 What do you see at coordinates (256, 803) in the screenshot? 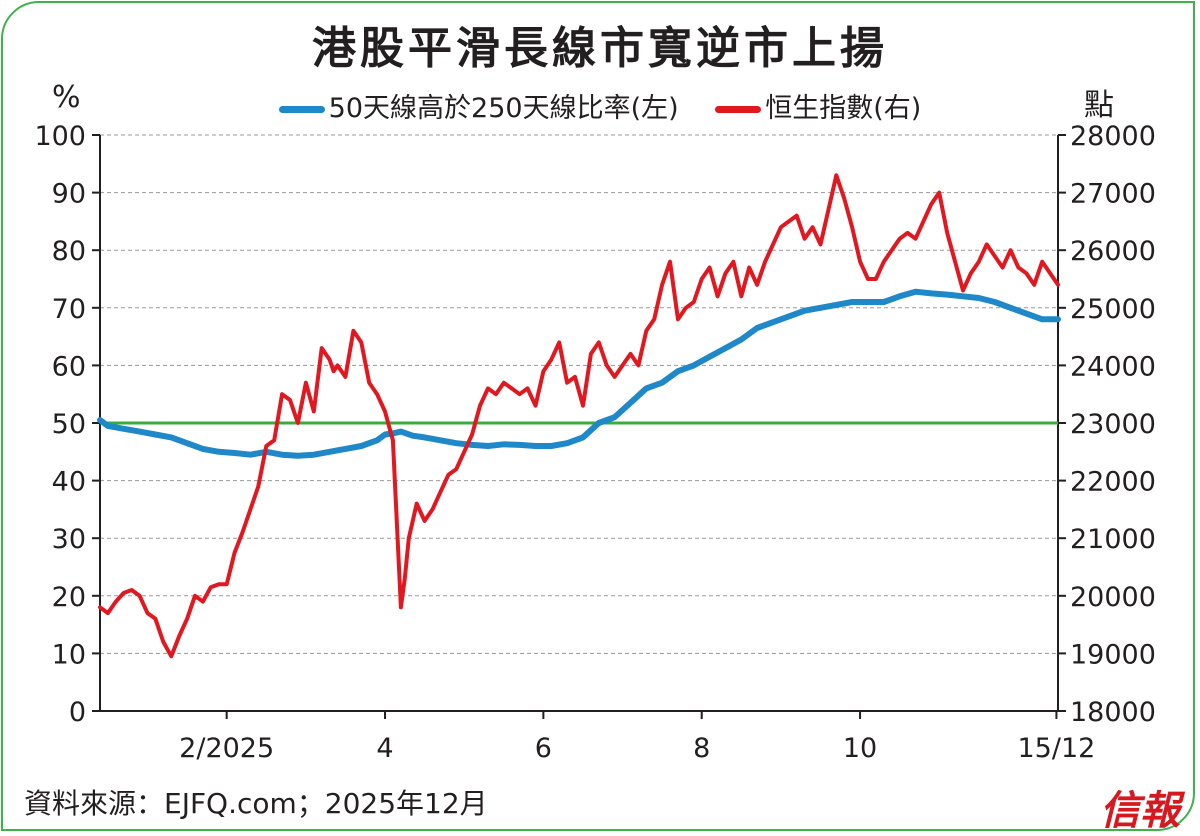
I see `source-note: 資料來源：EJFQ.com；2025年12月` at bounding box center [256, 803].